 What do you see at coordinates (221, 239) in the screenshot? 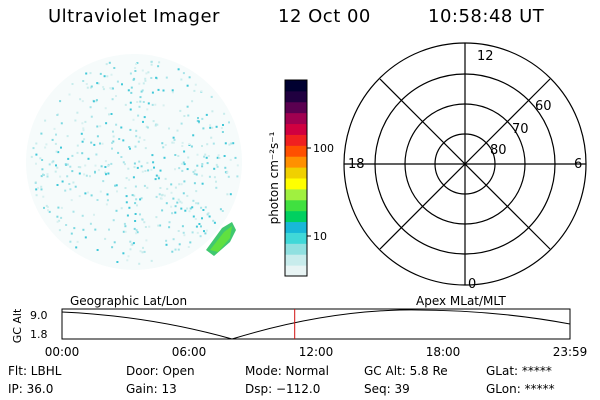
I see `aurora-core` at bounding box center [221, 239].